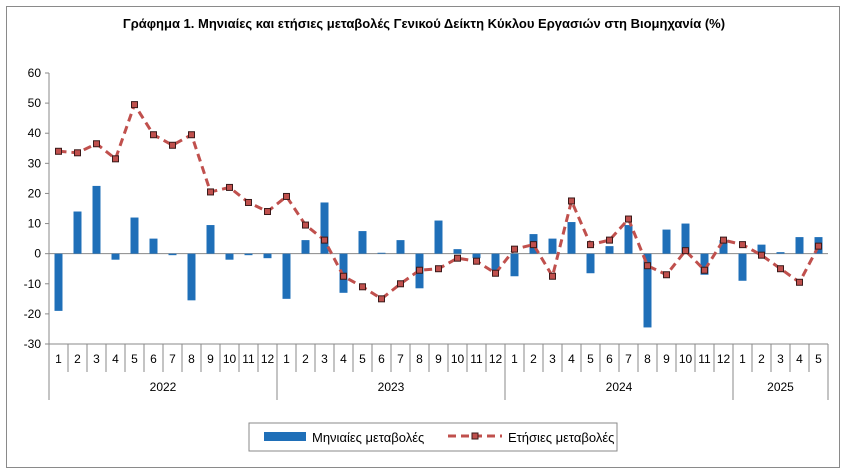  I want to click on y-tick-label: 20, so click(35, 193).